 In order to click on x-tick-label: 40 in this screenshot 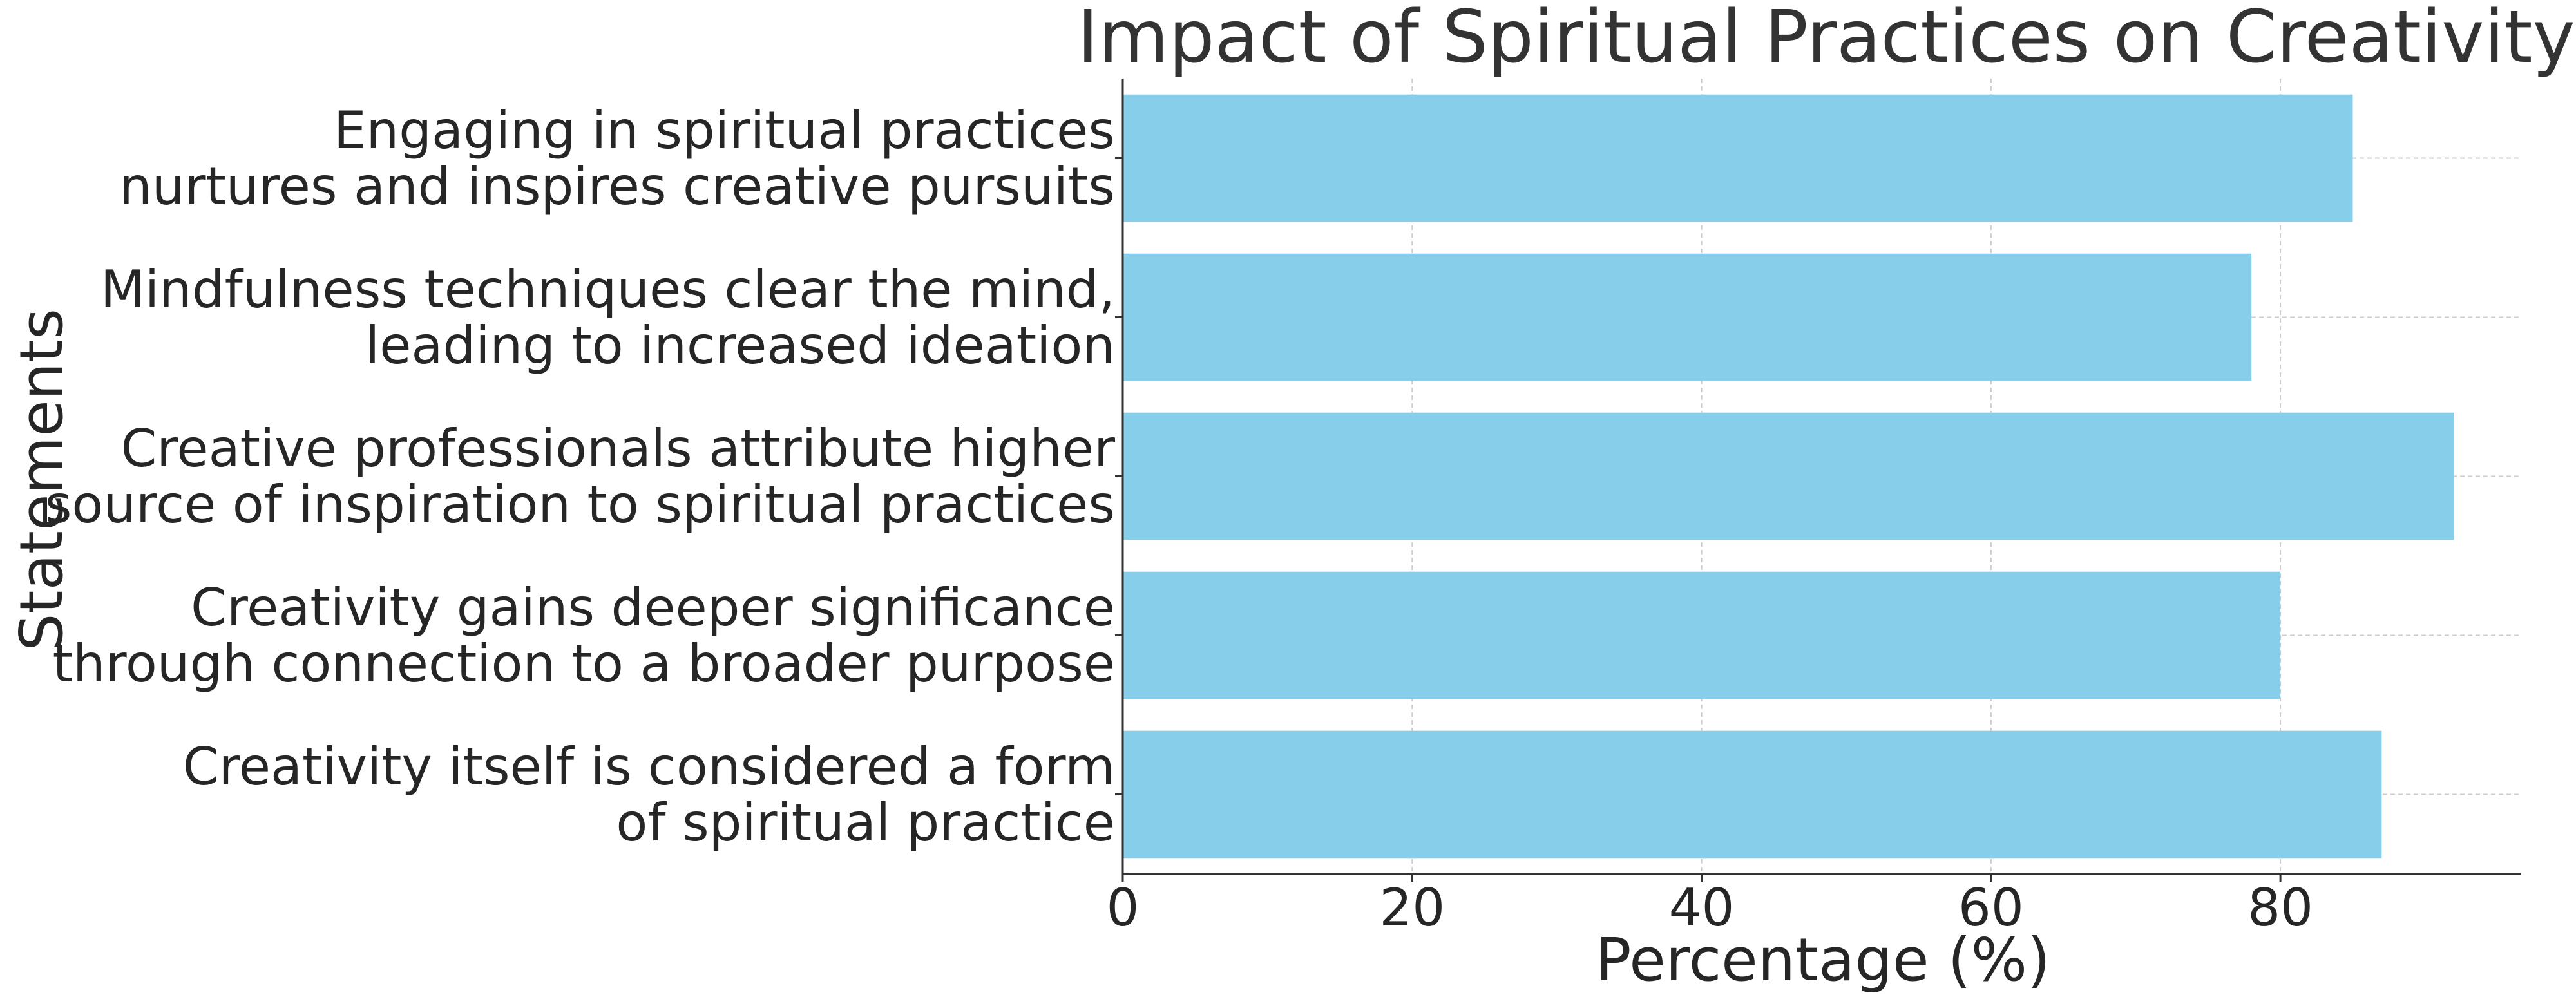, I will do `click(1702, 908)`.